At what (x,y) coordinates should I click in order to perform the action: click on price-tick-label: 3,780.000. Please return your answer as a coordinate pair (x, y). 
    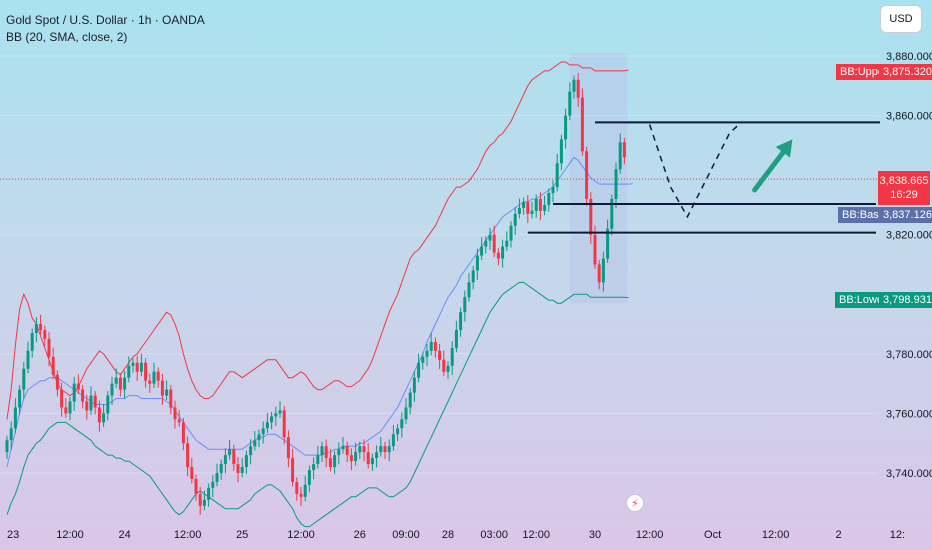
    Looking at the image, I should click on (909, 355).